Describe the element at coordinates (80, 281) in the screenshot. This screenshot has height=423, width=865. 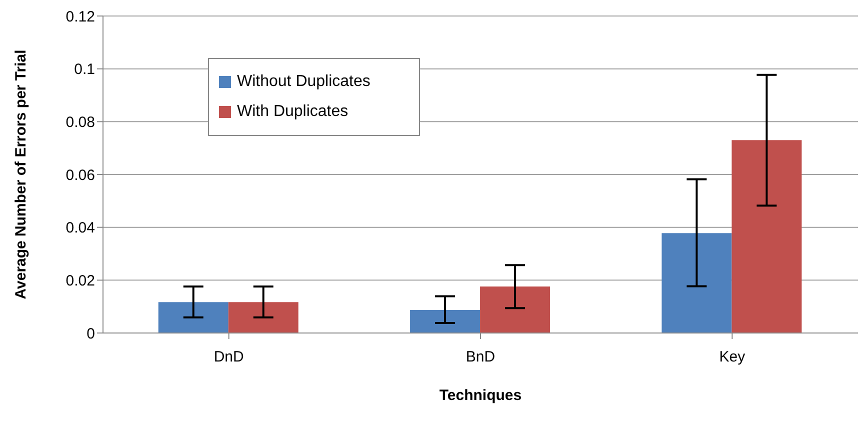
I see `y-tick-label: 0.02` at that location.